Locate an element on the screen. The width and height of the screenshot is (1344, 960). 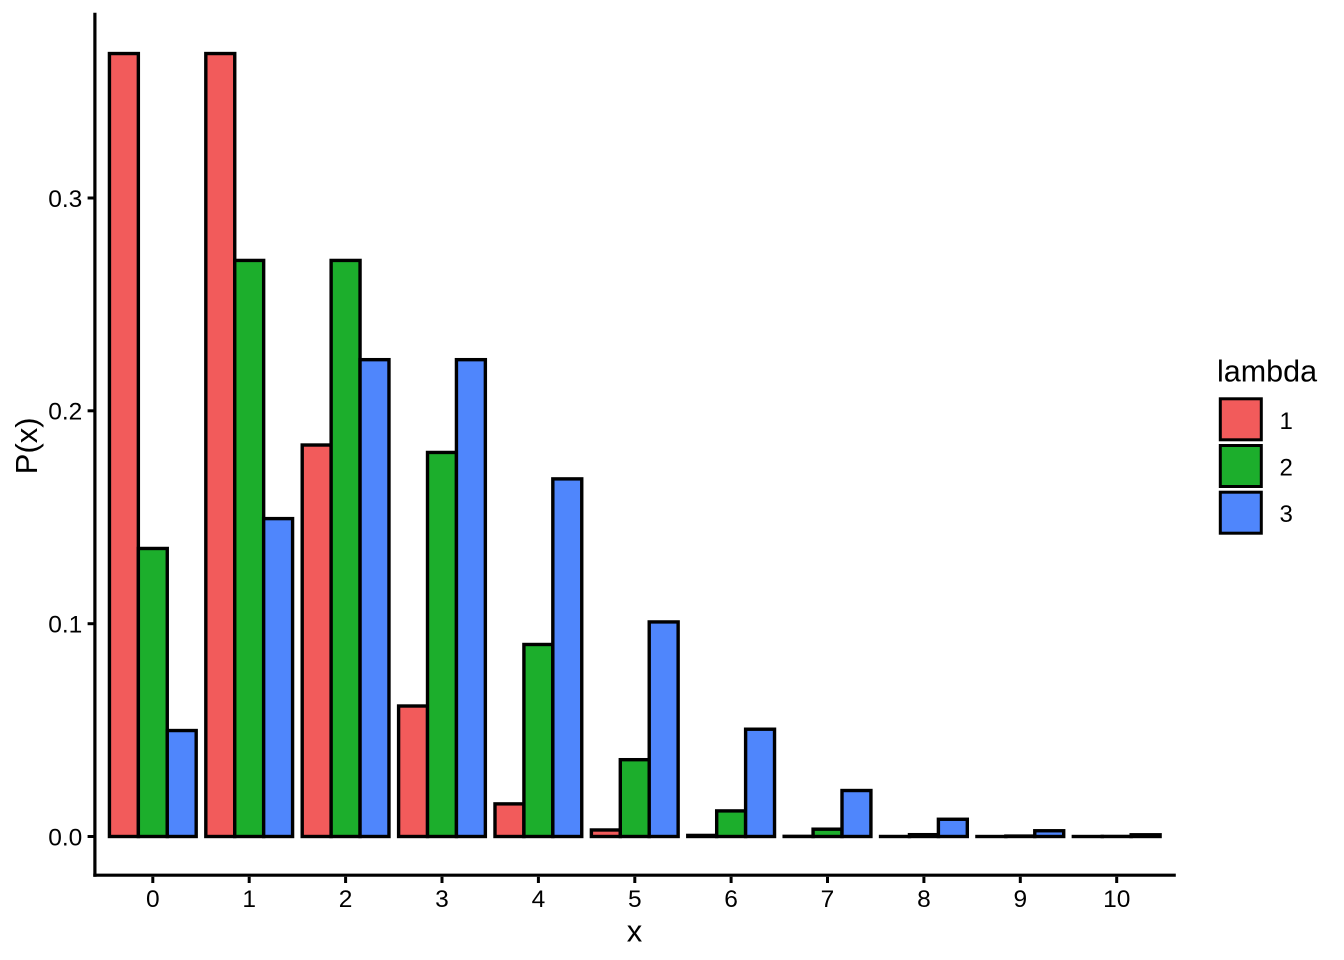
svg-text: P(x) is located at coordinates (26, 445).